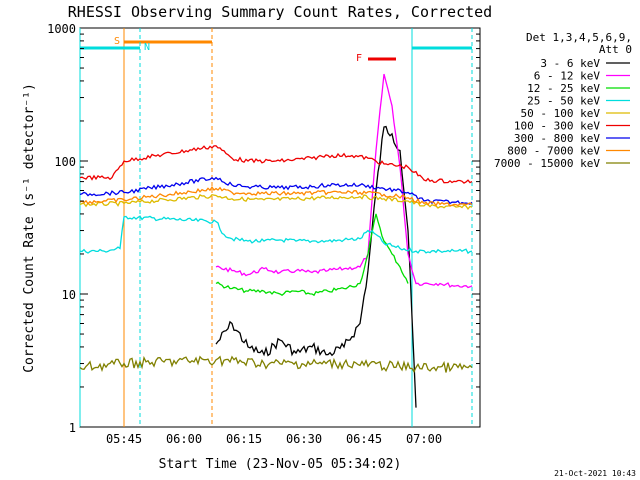 This screenshot has height=480, width=640. Describe the element at coordinates (359, 58) in the screenshot. I see `flare-label: F` at that location.